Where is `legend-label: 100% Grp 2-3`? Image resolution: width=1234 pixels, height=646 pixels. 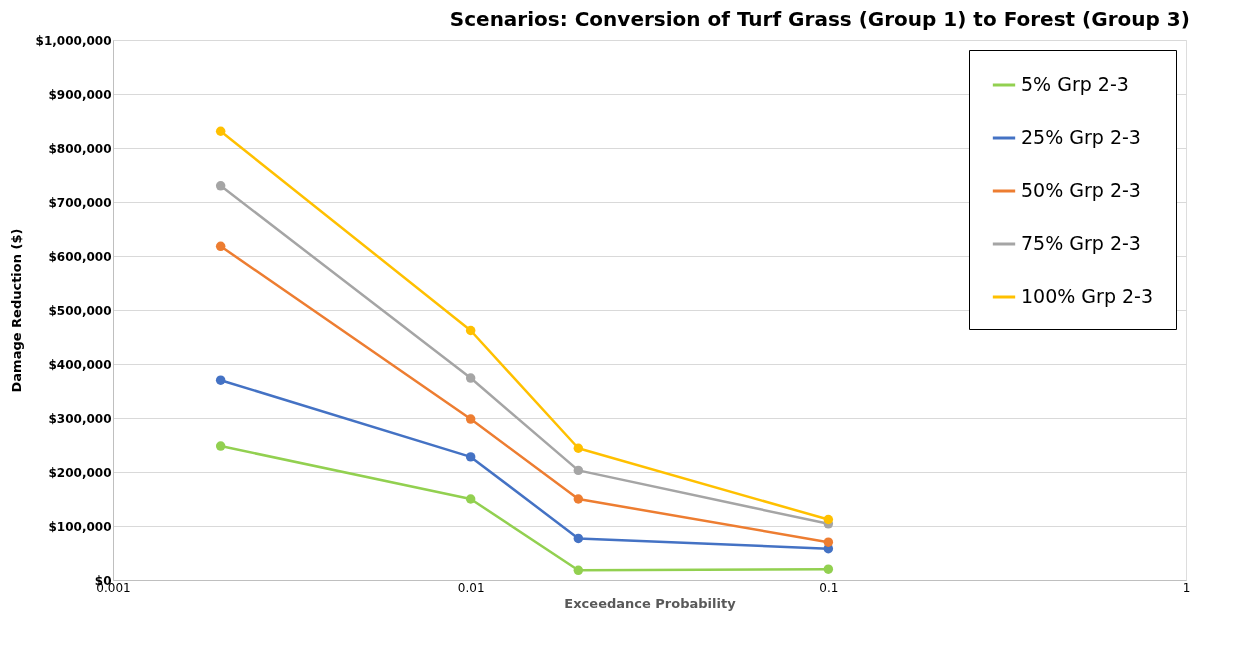 legend-label: 100% Grp 2-3 is located at coordinates (1087, 296).